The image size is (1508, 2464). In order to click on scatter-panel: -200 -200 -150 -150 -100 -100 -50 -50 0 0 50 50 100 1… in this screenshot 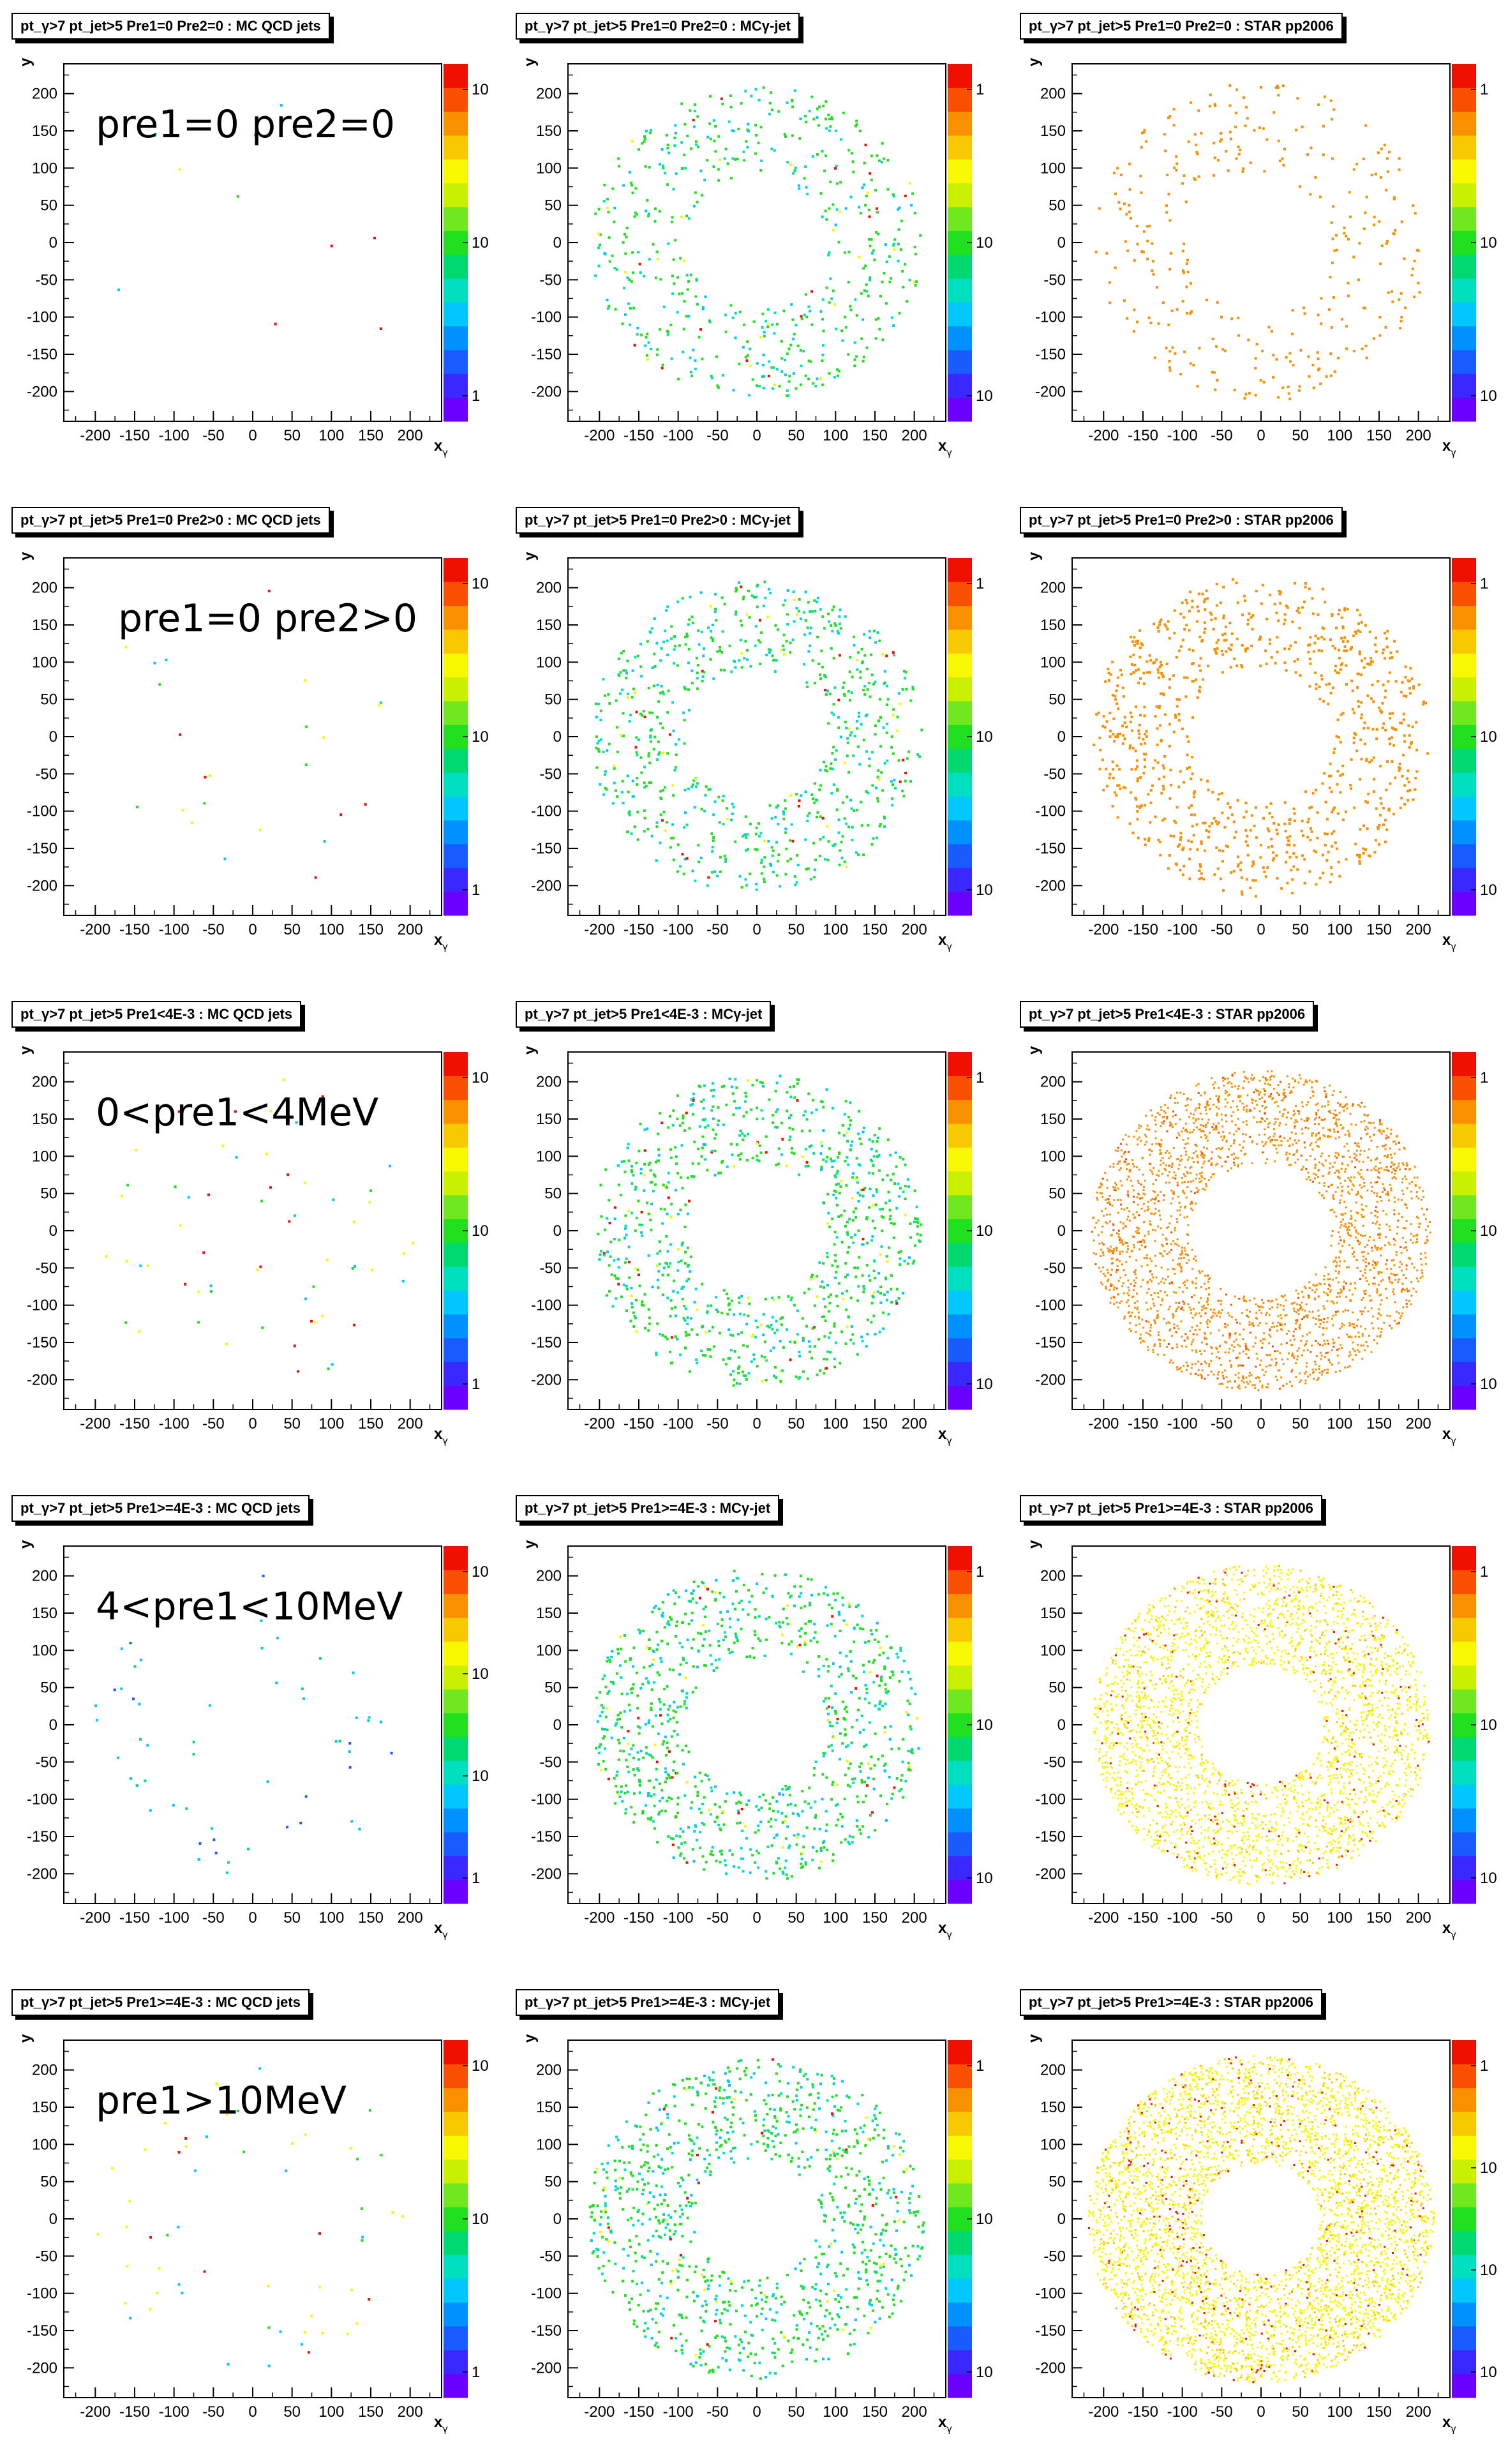, I will do `click(1258, 244)`.